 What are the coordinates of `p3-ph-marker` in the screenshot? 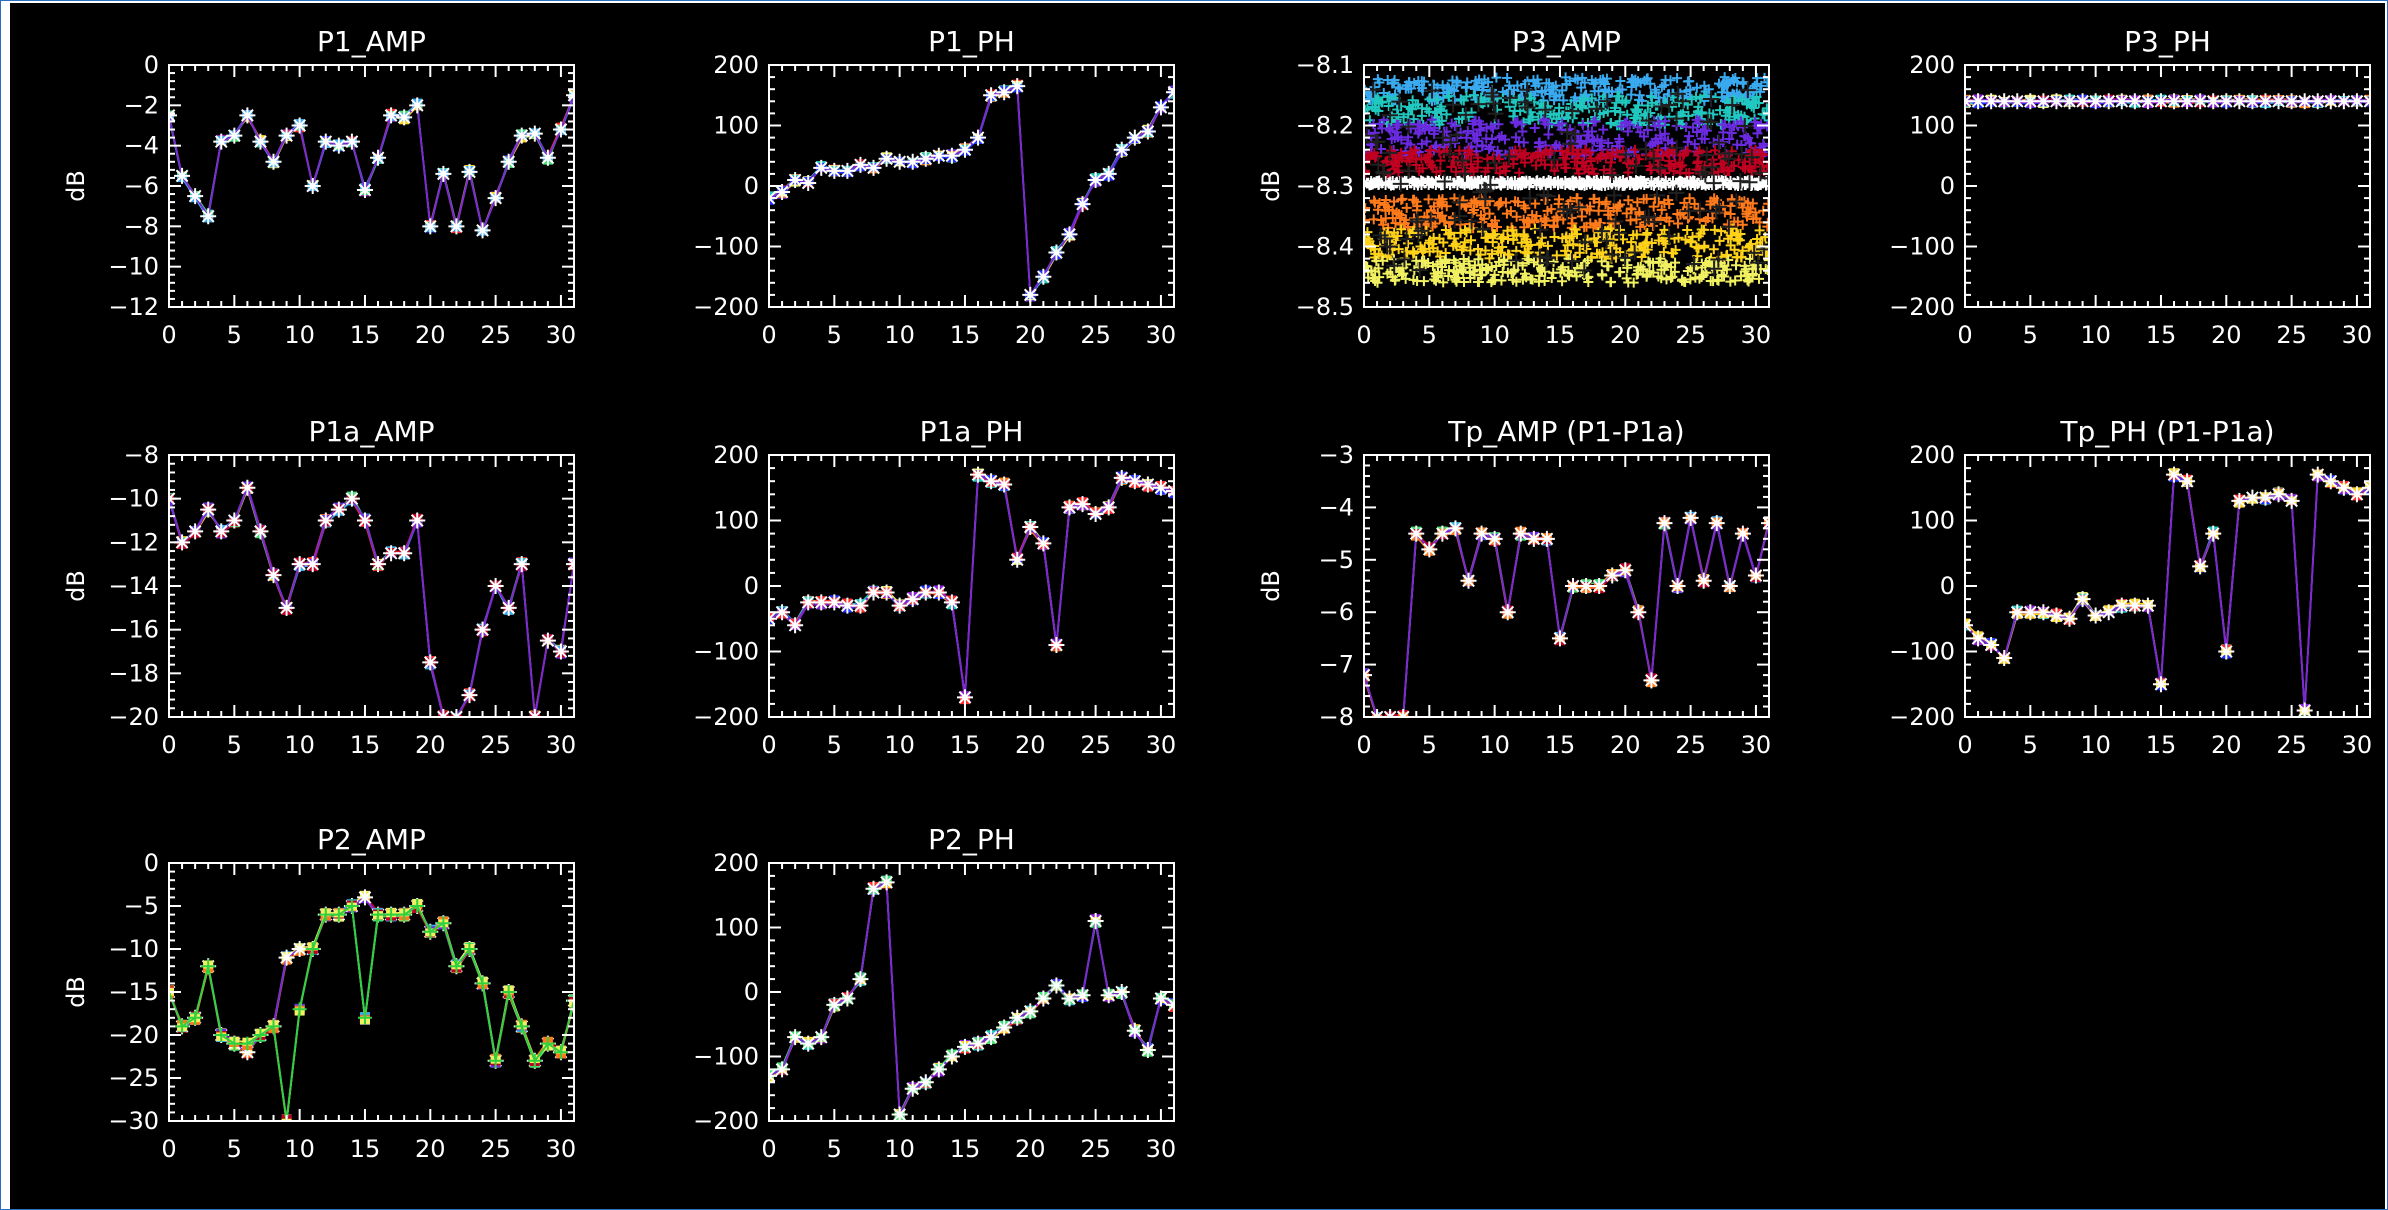 It's located at (2187, 101).